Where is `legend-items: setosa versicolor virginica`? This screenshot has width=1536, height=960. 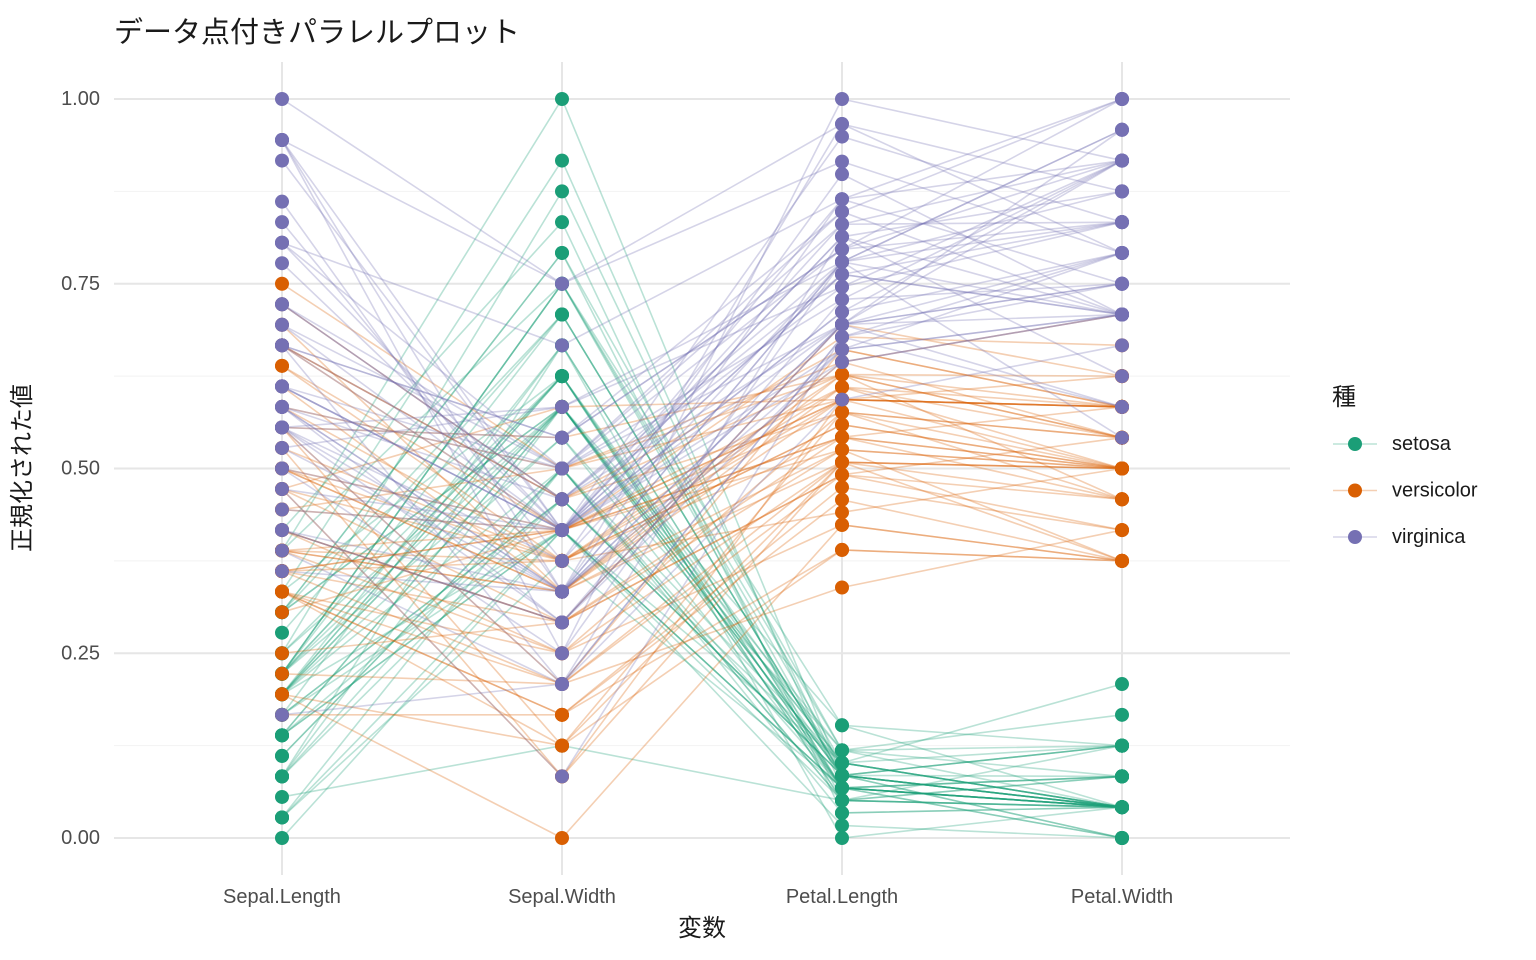 legend-items: setosa versicolor virginica is located at coordinates (1405, 490).